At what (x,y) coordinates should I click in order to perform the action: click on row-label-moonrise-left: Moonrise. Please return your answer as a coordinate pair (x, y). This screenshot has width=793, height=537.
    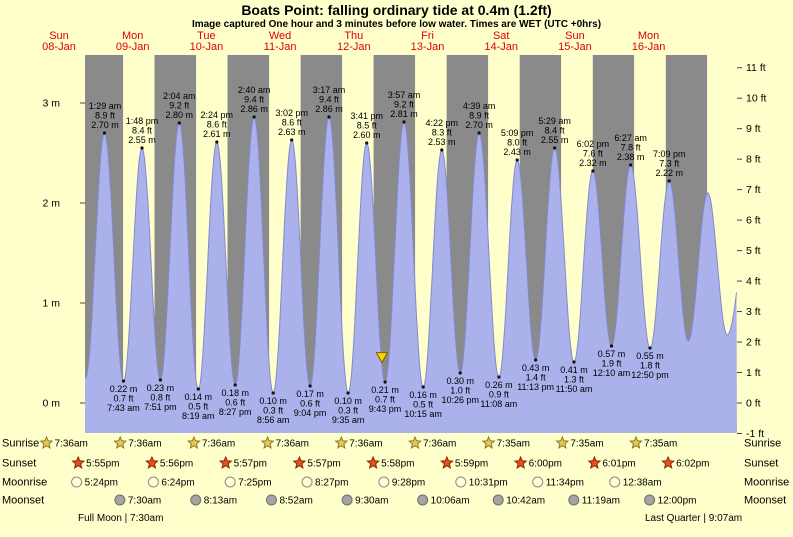
    Looking at the image, I should click on (24, 483).